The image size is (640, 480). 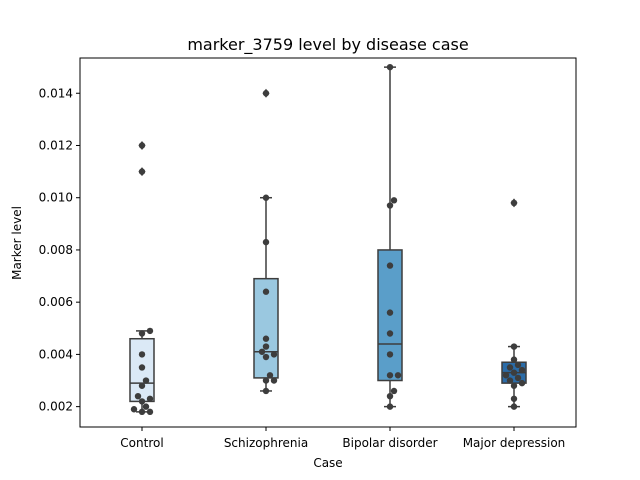 I want to click on chart-title: marker_3759 level by disease case, so click(x=327, y=45).